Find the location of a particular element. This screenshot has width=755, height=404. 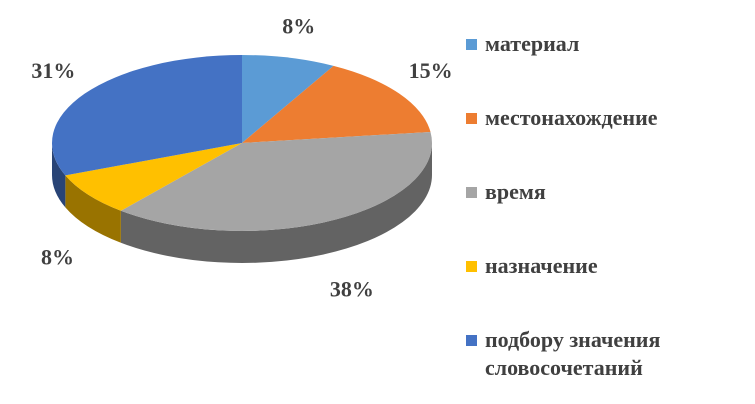

legend-label: время is located at coordinates (515, 191).